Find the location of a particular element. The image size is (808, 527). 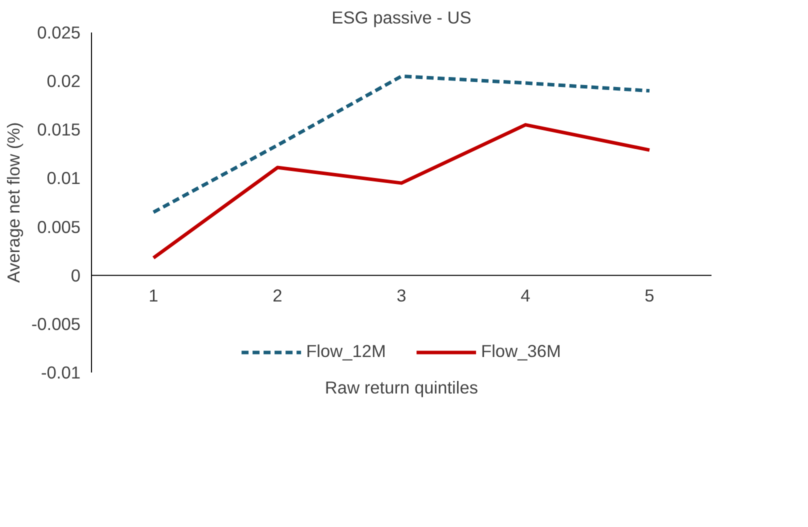

x-axis-title: Raw return quintiles is located at coordinates (401, 388).